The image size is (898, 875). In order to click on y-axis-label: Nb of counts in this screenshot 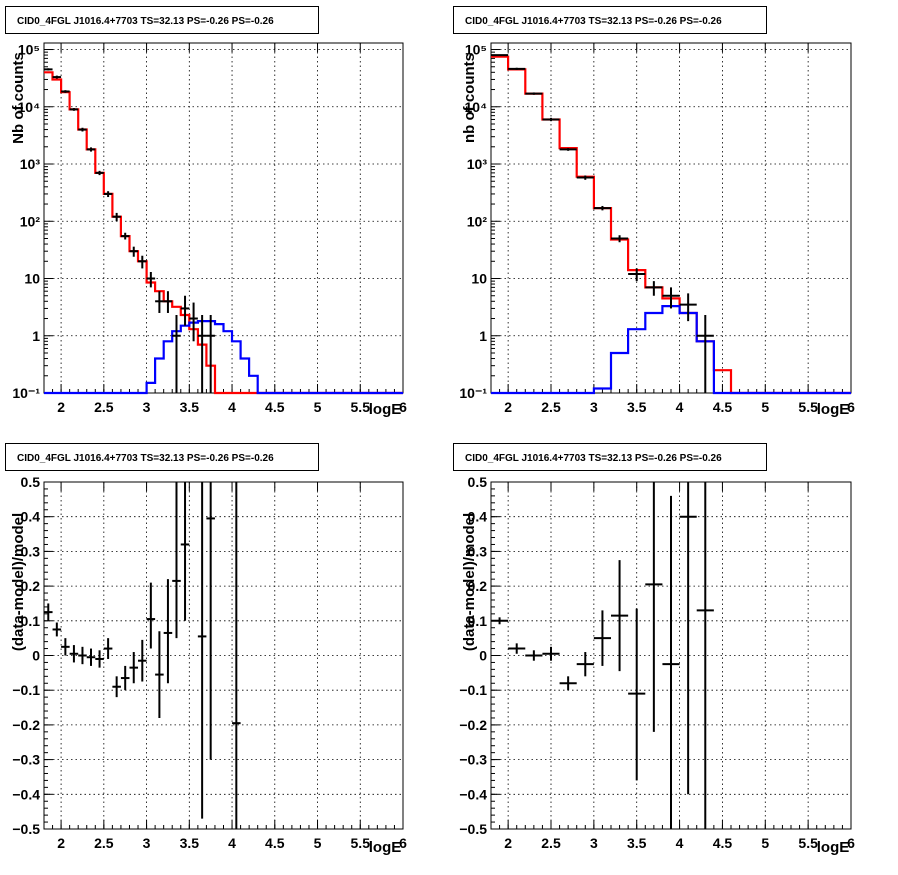, I will do `click(18, 98)`.